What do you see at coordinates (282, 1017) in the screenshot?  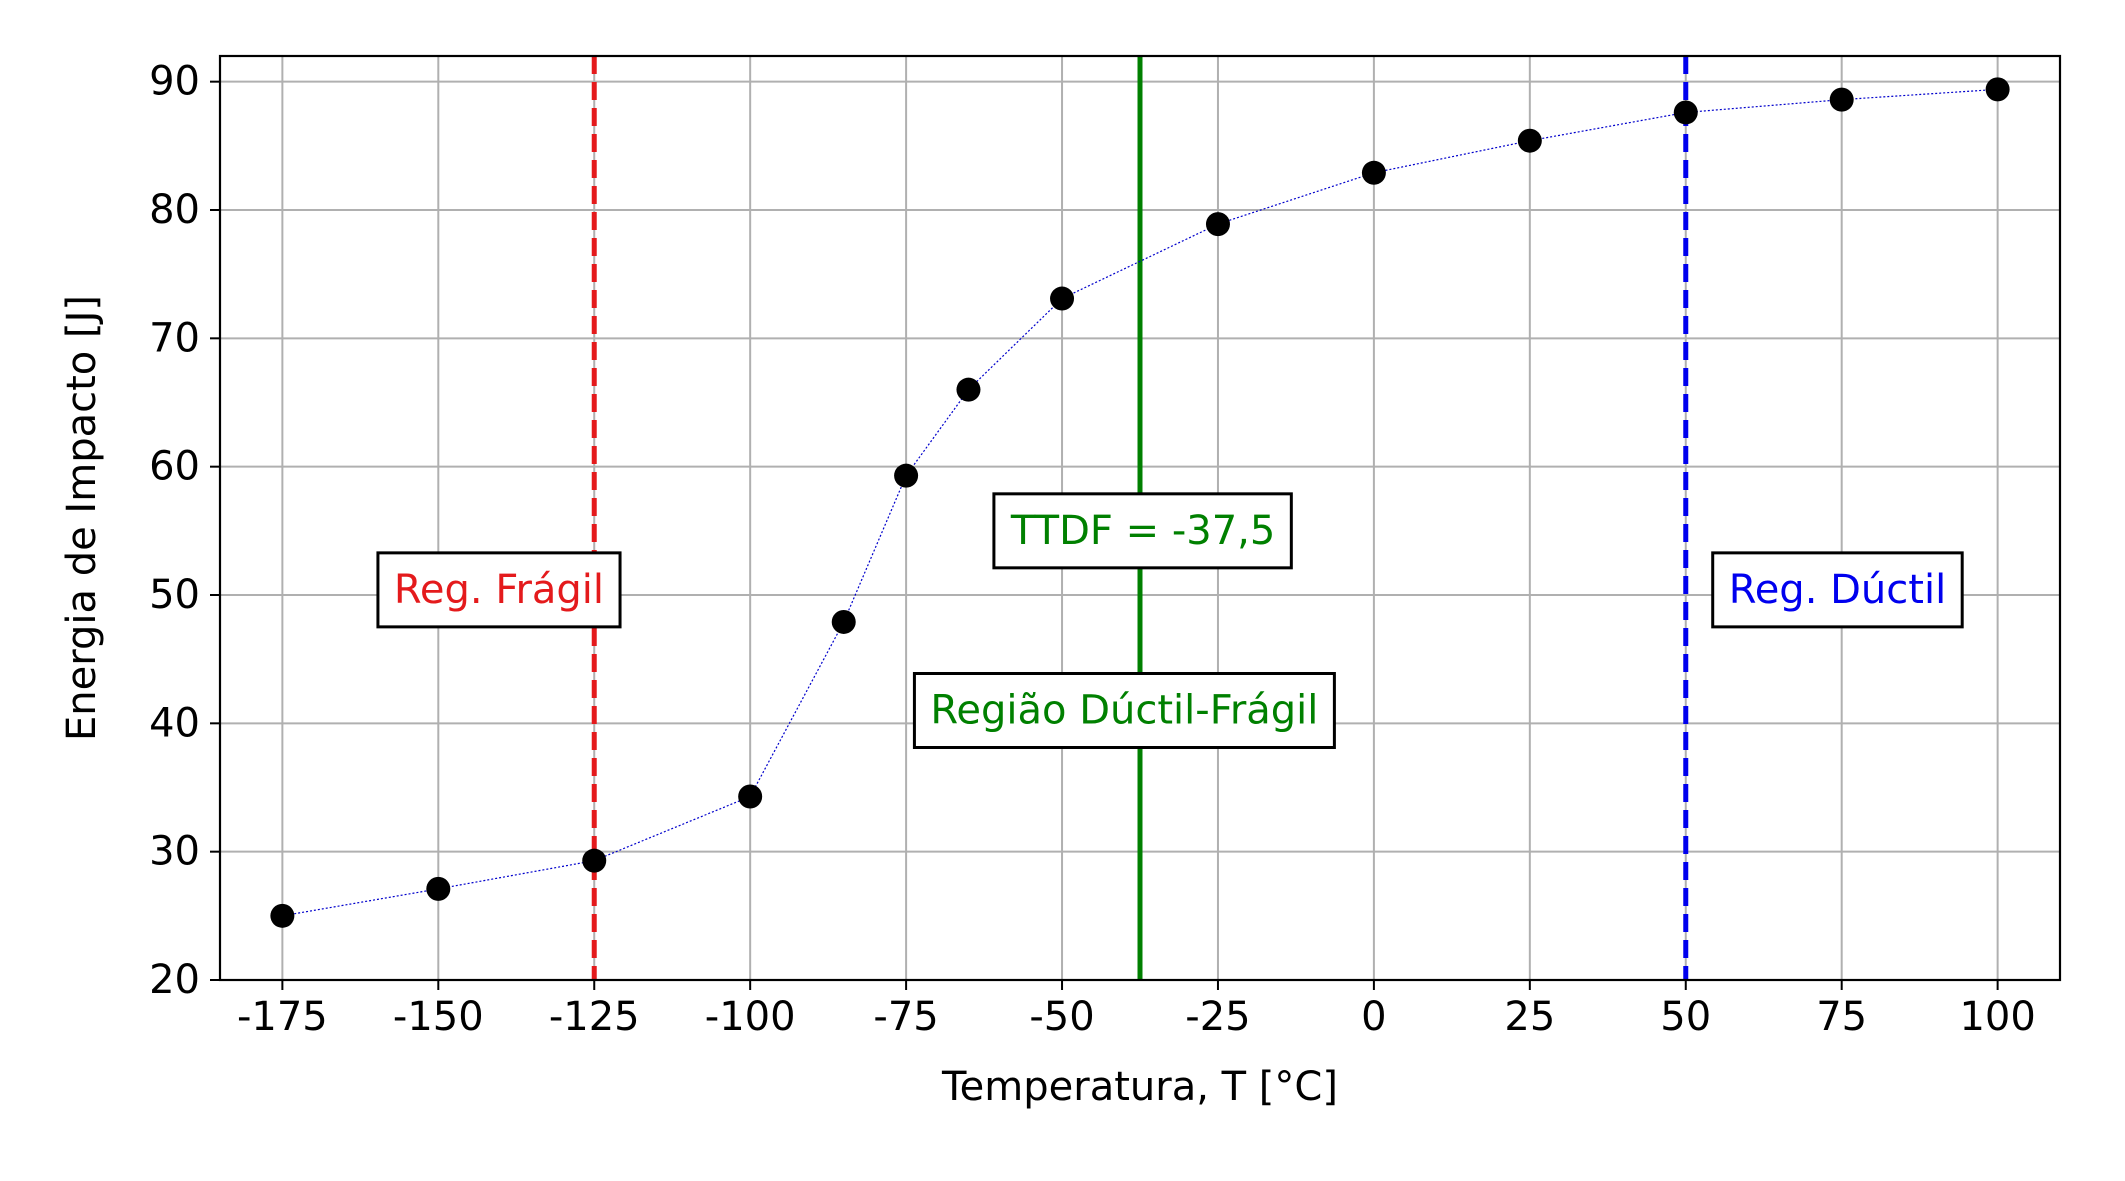 I see `x-tick-label: -175` at bounding box center [282, 1017].